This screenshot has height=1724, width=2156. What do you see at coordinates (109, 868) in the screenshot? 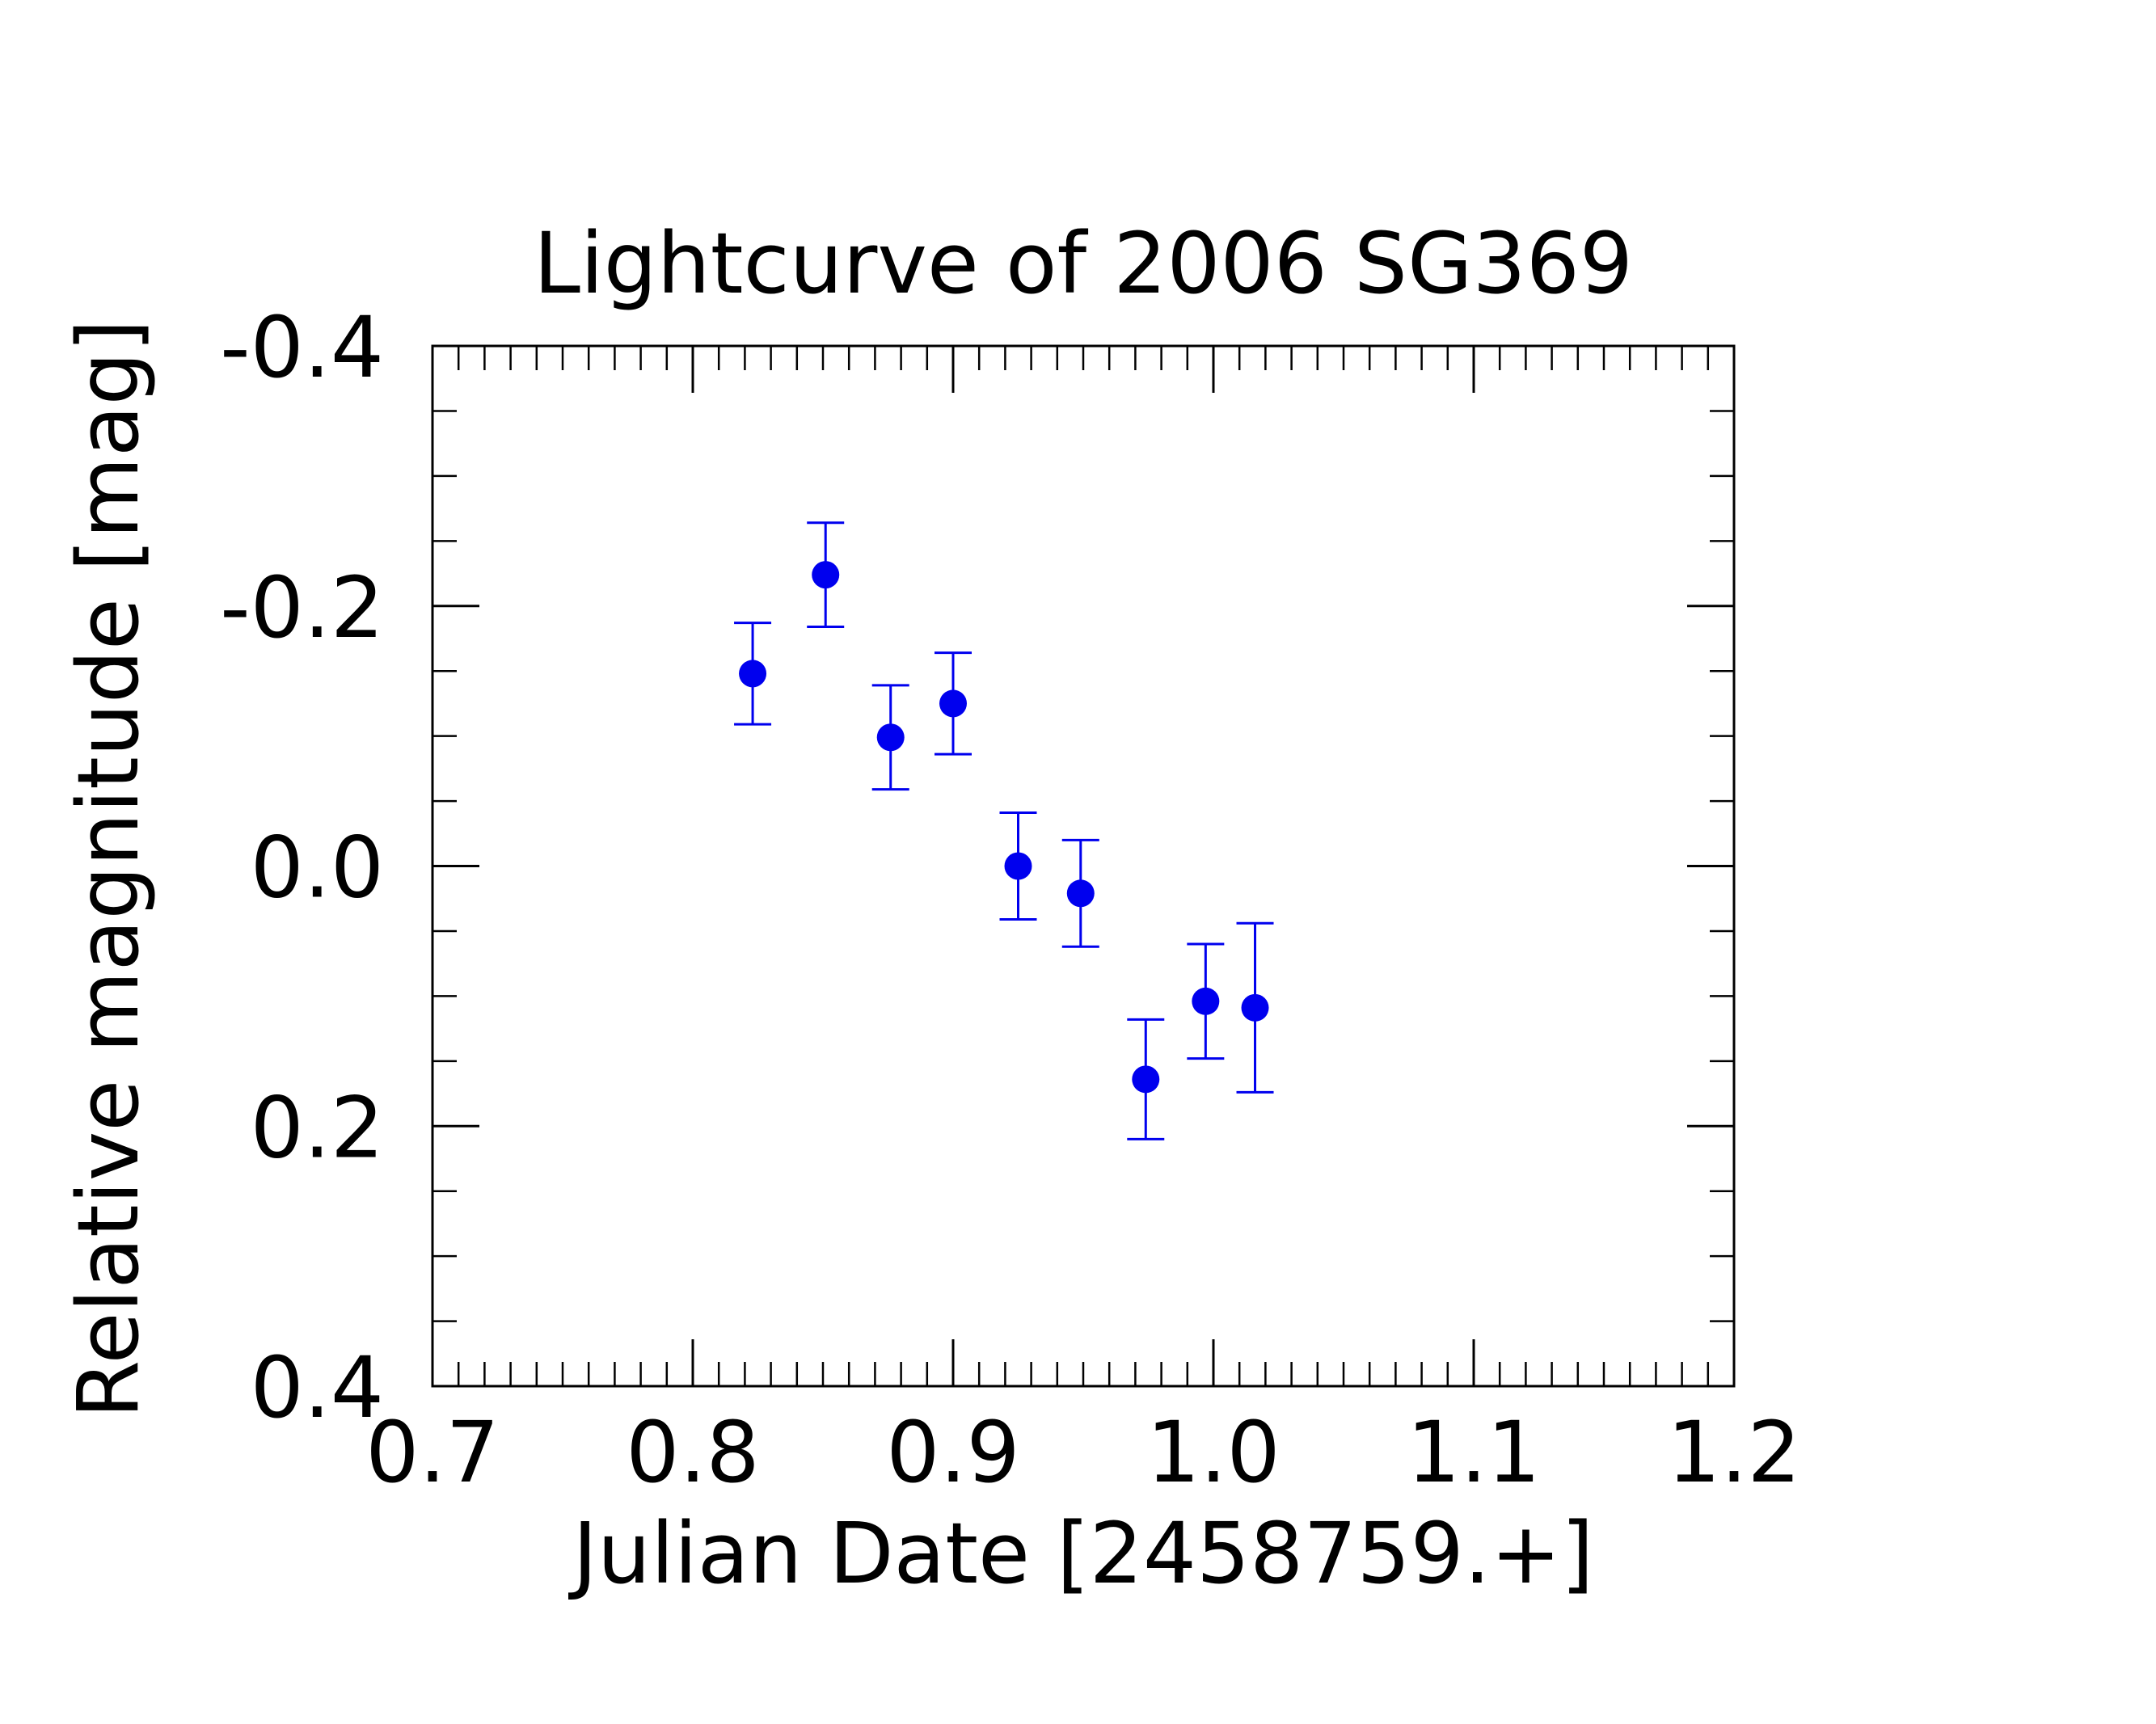
I see `y-axis-label: Relative magnitude [mag]` at bounding box center [109, 868].